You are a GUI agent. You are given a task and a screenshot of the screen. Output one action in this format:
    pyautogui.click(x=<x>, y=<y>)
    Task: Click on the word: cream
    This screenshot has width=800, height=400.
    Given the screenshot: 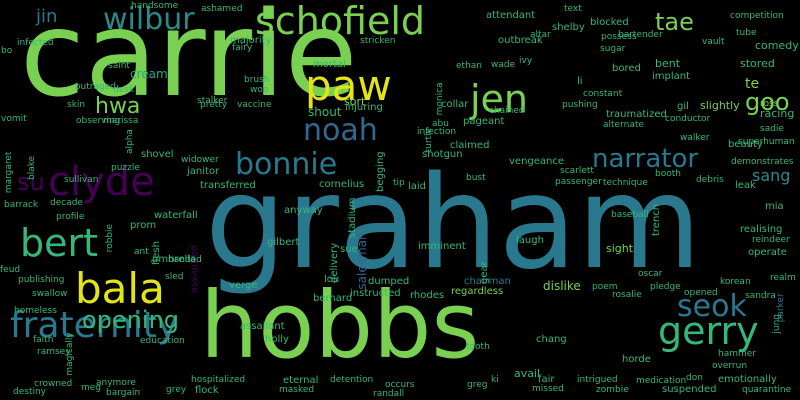 What is the action you would take?
    pyautogui.click(x=149, y=74)
    